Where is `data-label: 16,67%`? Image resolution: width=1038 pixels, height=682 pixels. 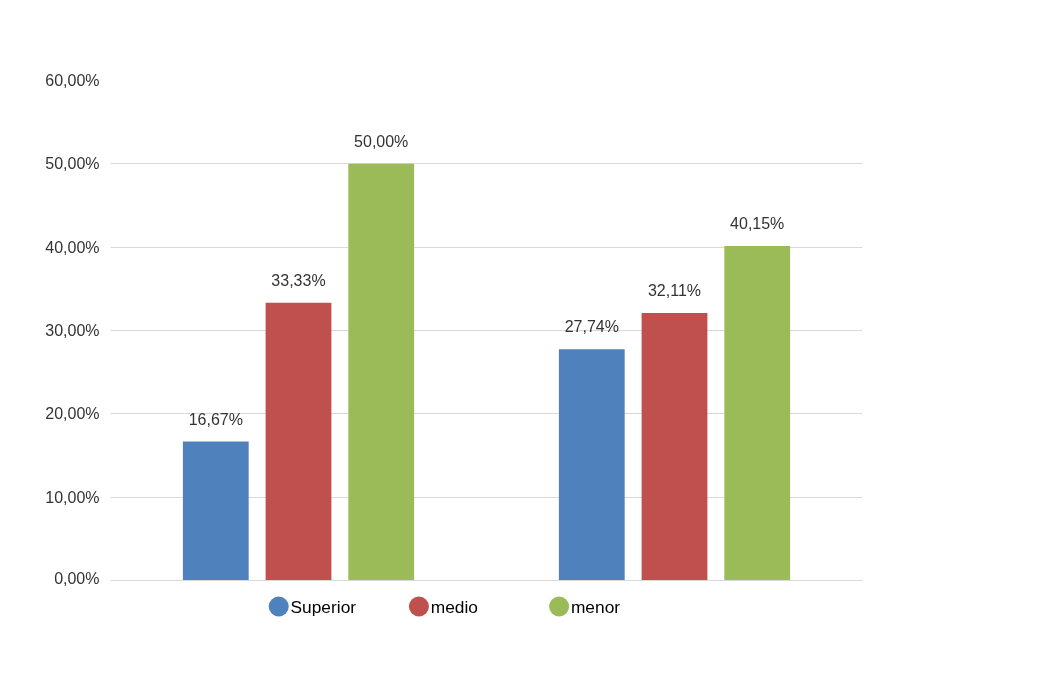
data-label: 16,67% is located at coordinates (215, 419).